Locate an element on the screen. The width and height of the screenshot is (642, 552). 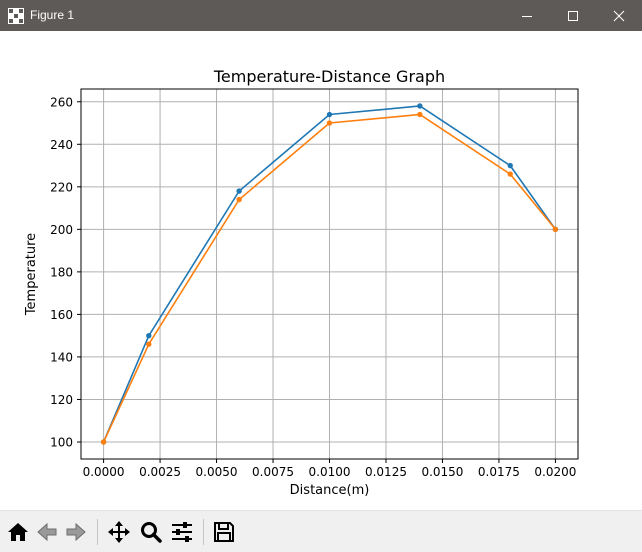
close-icon is located at coordinates (619, 15).